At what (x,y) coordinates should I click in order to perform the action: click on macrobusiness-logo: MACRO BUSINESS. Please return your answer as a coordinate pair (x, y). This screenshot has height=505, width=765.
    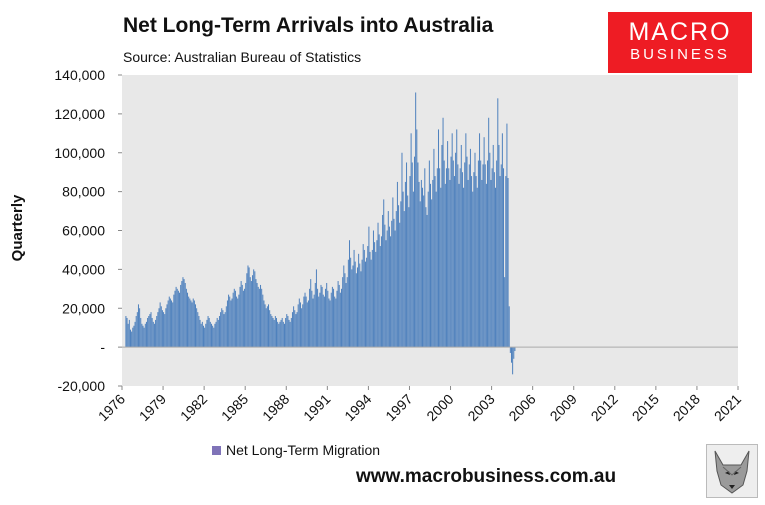
    Looking at the image, I should click on (680, 42).